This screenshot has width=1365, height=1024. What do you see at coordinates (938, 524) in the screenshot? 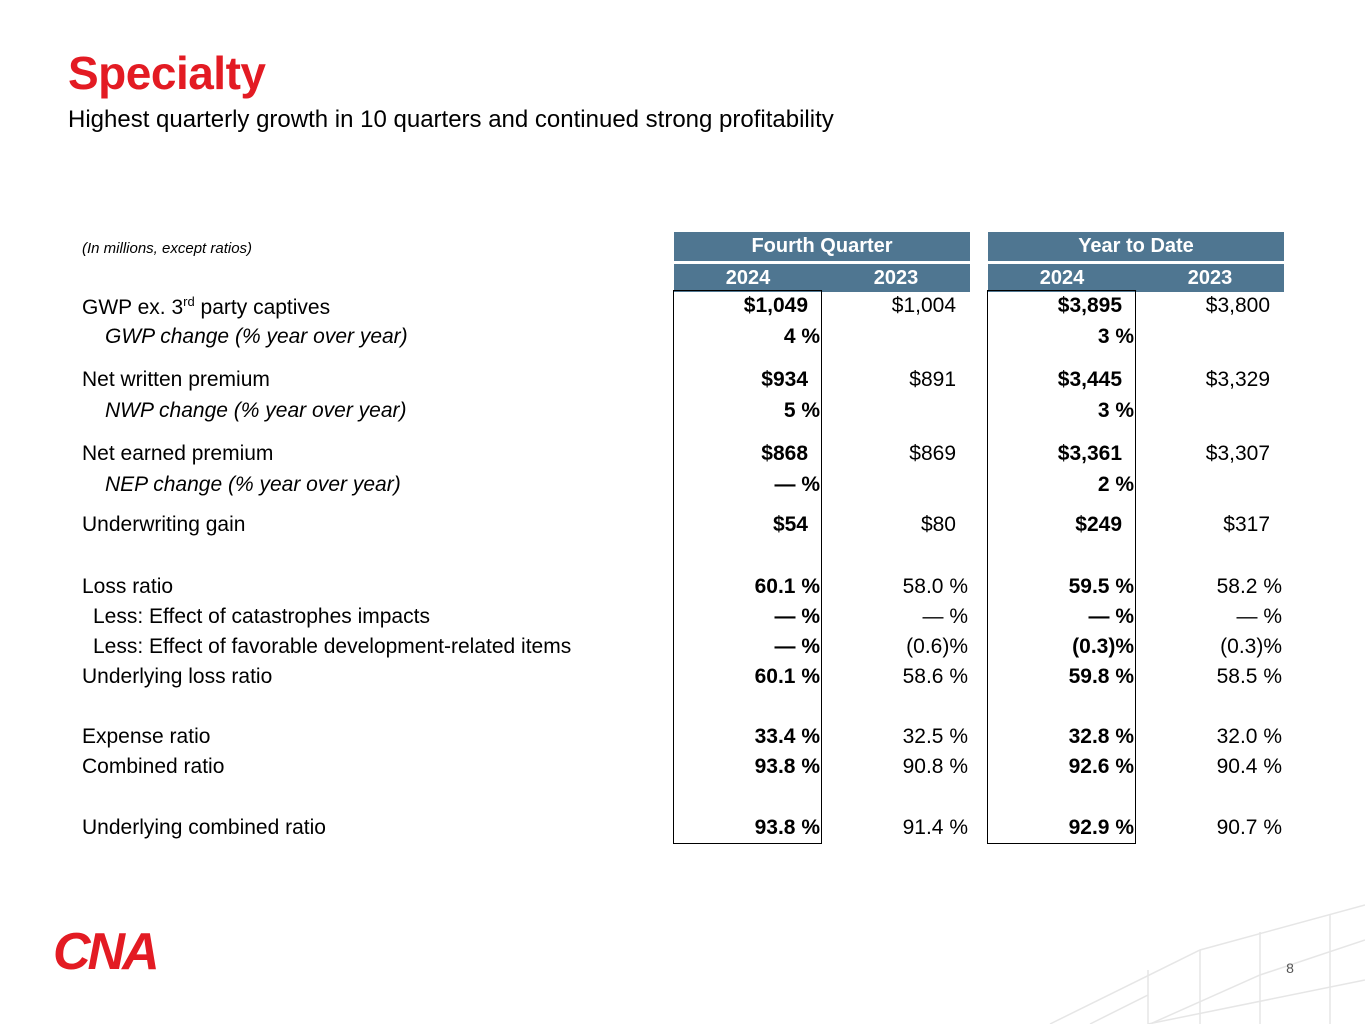
I see `cell-q-2023: $80` at bounding box center [938, 524].